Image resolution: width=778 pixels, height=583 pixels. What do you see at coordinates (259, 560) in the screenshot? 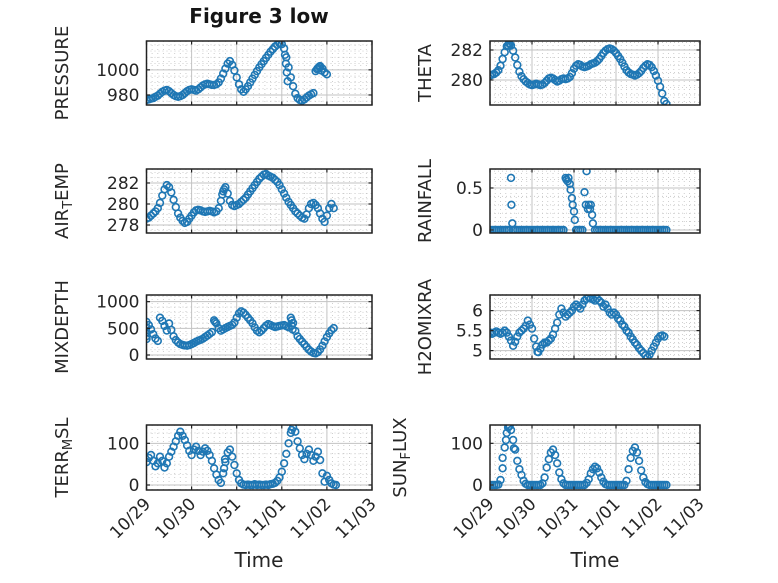
I see `x-axis-label-left: Time` at bounding box center [259, 560].